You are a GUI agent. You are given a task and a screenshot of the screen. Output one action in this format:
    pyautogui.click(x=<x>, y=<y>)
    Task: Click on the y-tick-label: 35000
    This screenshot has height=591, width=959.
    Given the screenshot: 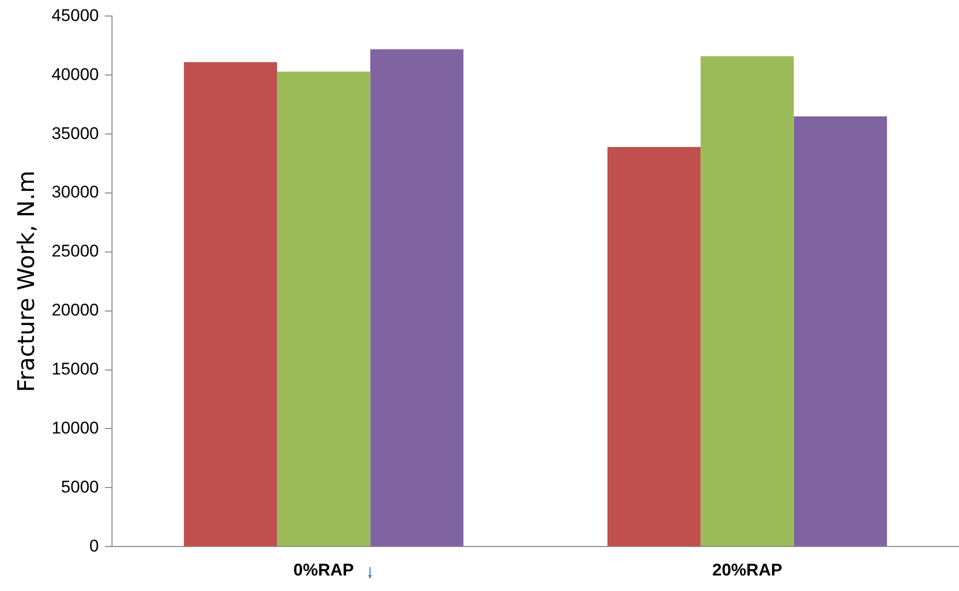 What is the action you would take?
    pyautogui.click(x=75, y=133)
    